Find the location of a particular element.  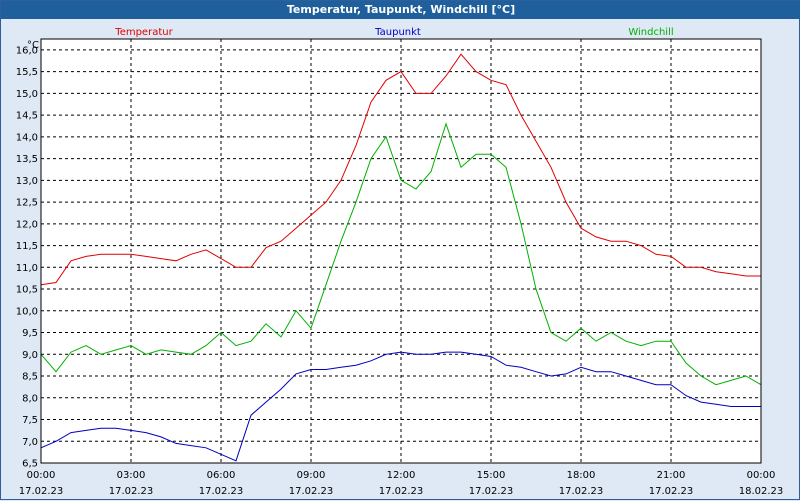

legend-label-taupunkt: Taupunkt is located at coordinates (397, 32).